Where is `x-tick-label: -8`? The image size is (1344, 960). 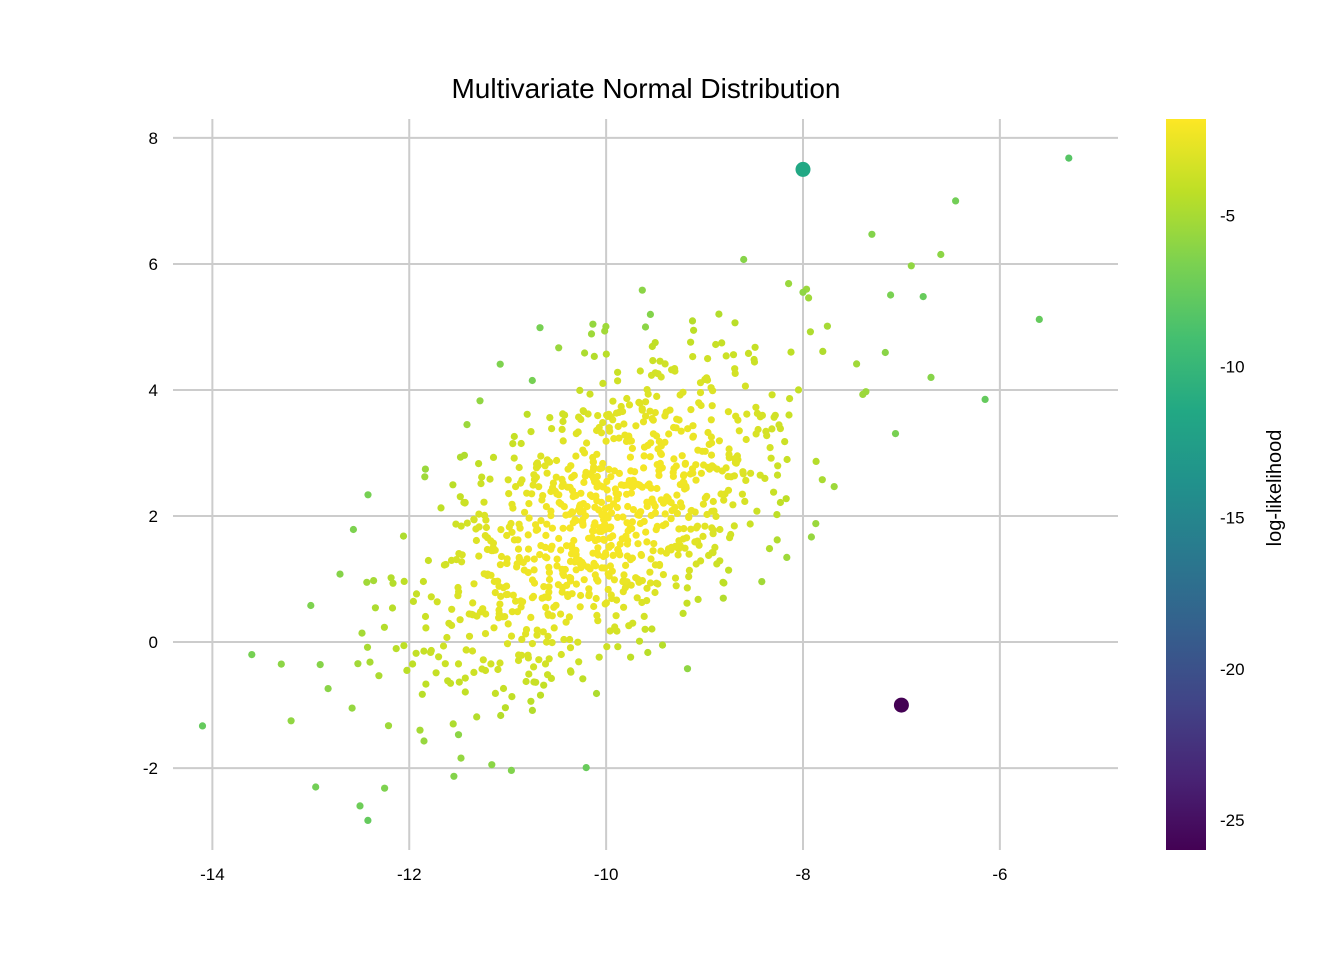
x-tick-label: -8 is located at coordinates (802, 874).